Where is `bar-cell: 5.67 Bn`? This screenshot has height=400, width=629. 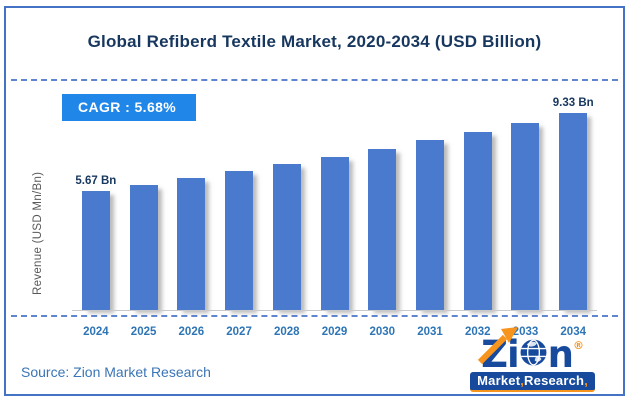
bar-cell: 5.67 Bn is located at coordinates (96, 243).